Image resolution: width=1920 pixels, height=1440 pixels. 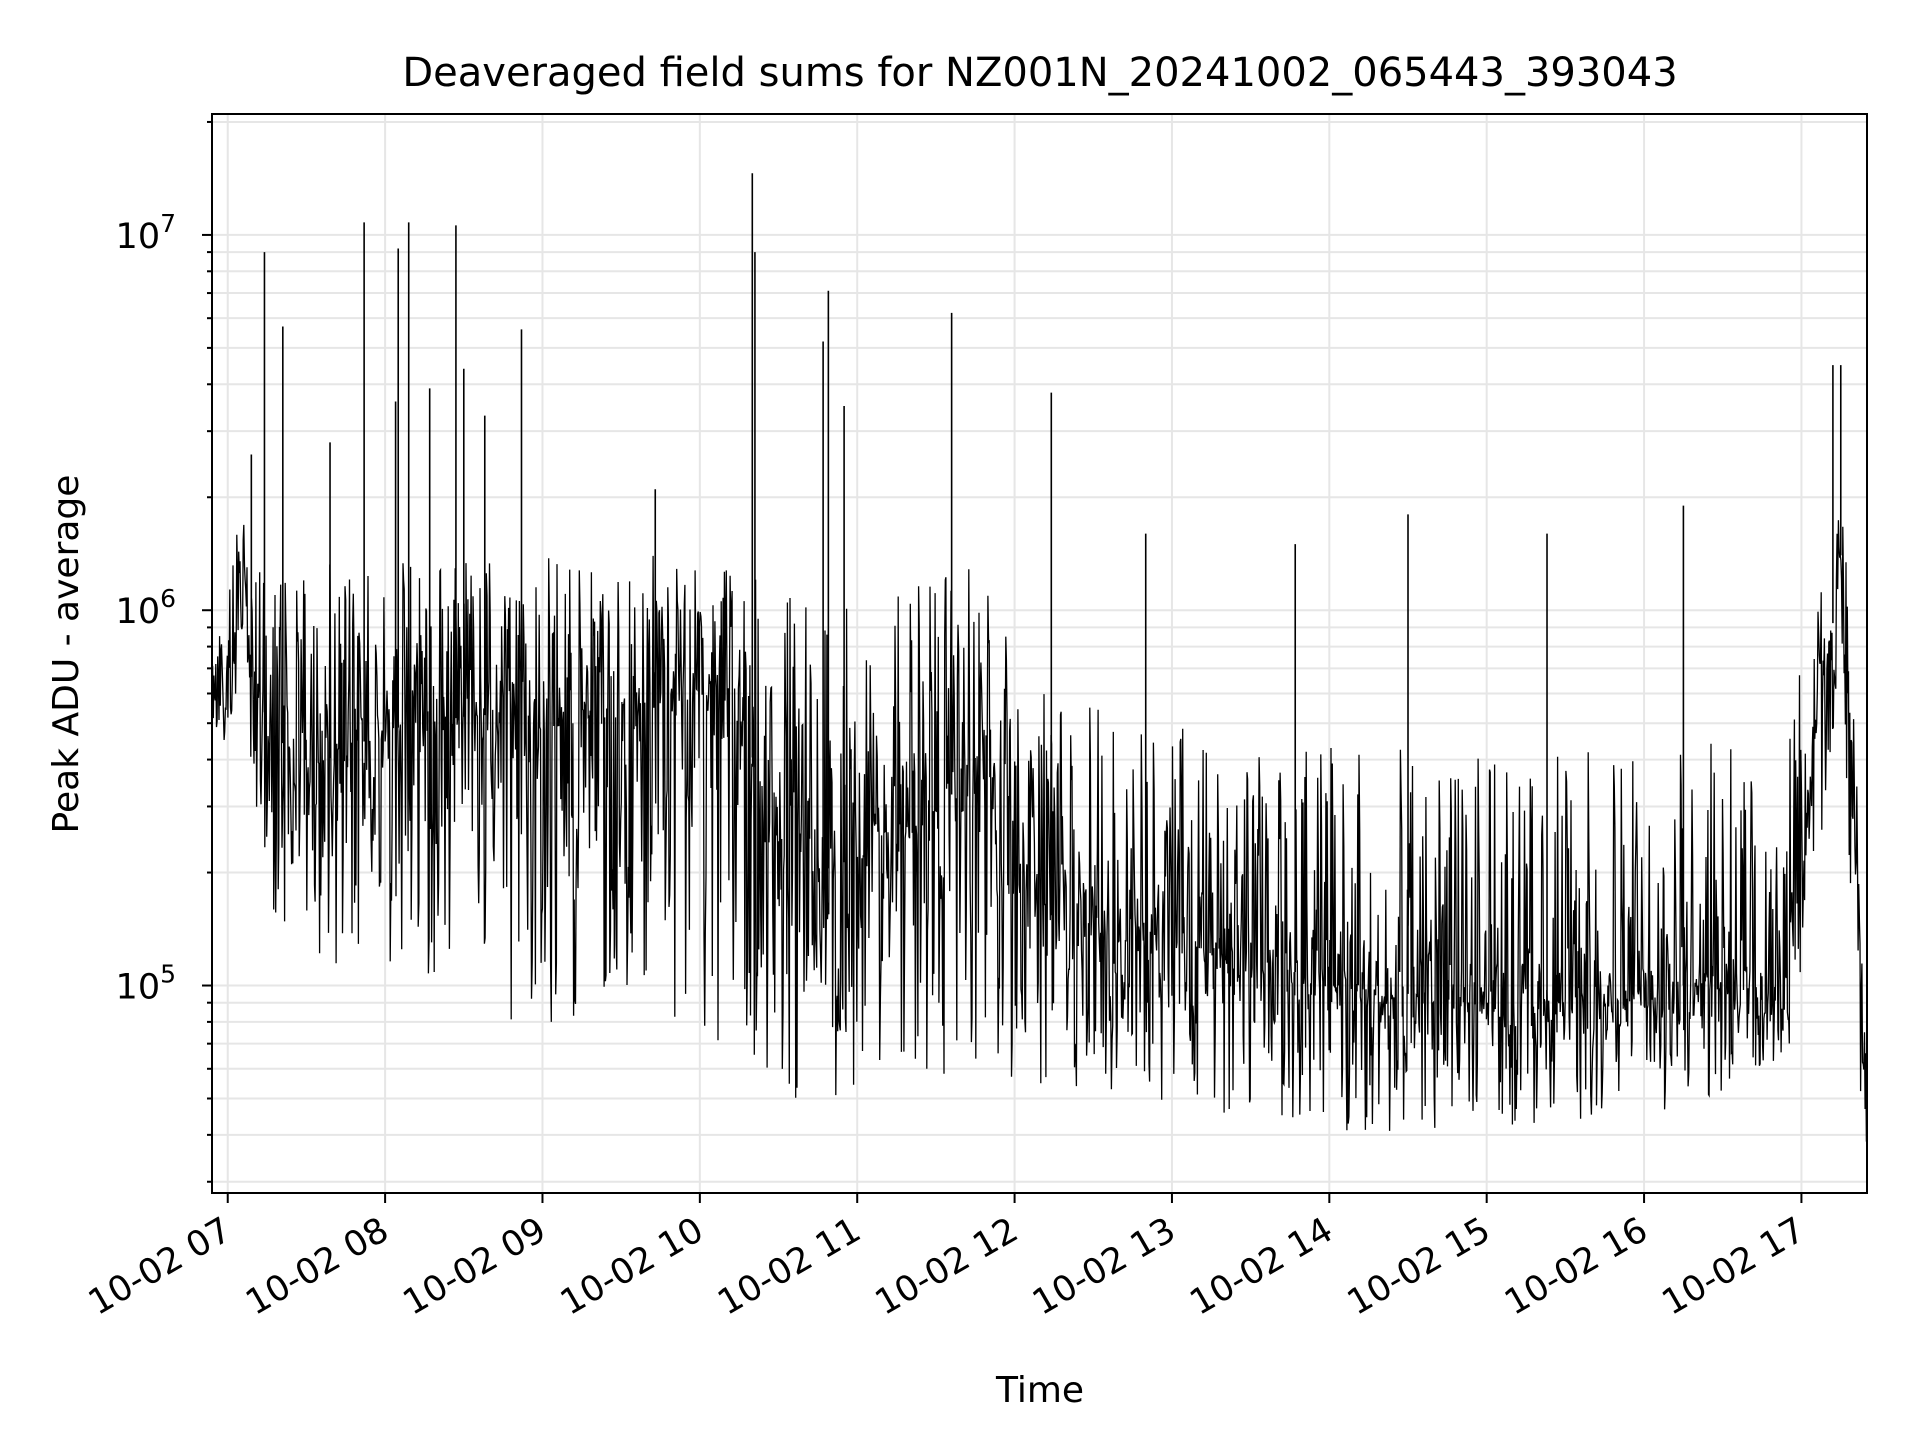 What do you see at coordinates (66, 654) in the screenshot?
I see `y-axis-label: Peak ADU - average` at bounding box center [66, 654].